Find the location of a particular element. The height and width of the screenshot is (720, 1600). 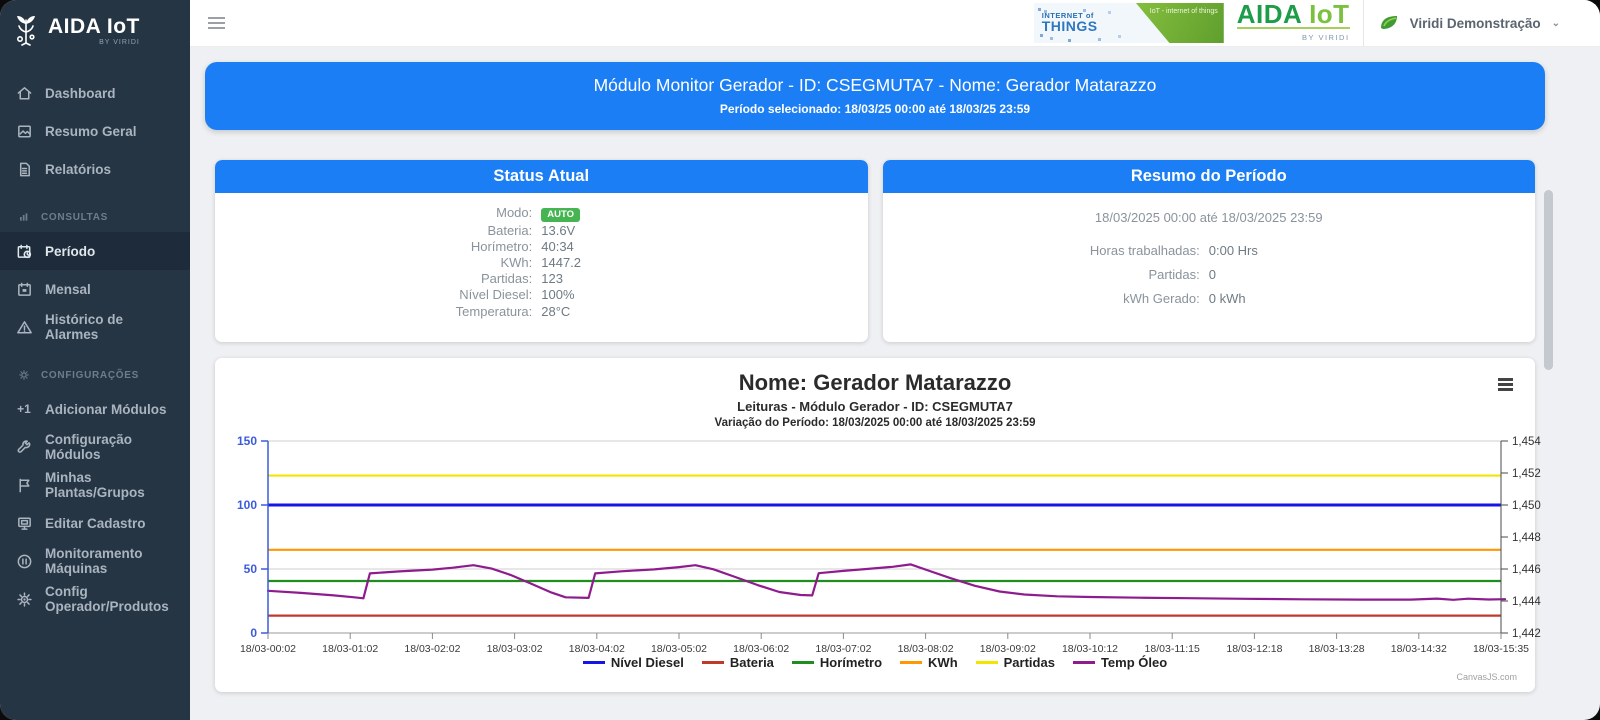

sidebar-item-adicionar-modulos: +1 Adicionar Módulos is located at coordinates (95, 409).